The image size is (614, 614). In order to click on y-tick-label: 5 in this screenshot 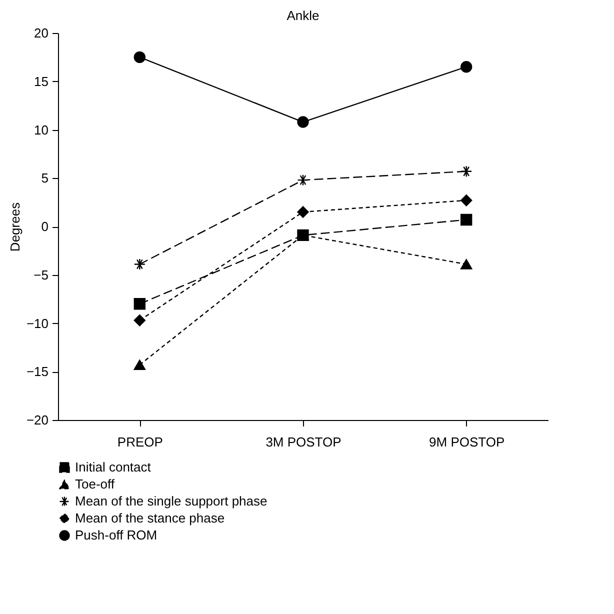, I will do `click(44, 178)`.